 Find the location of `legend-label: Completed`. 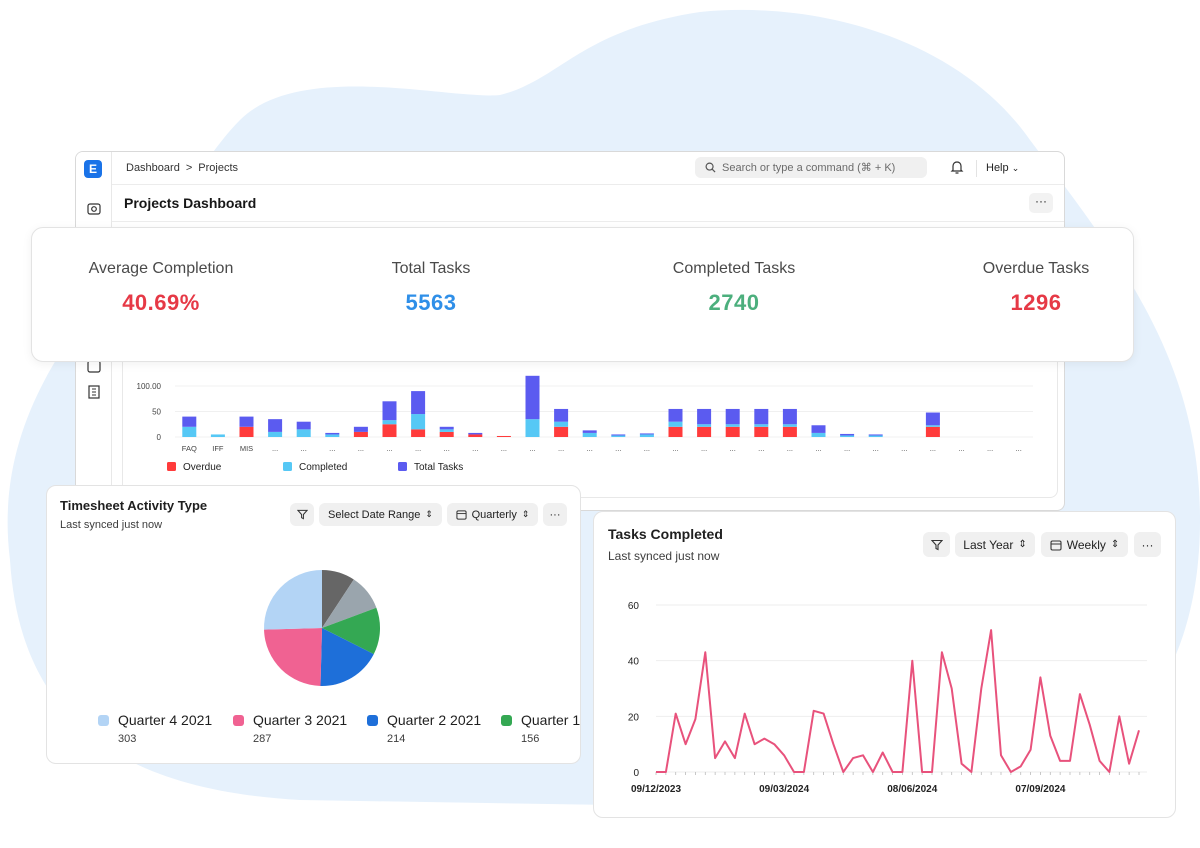

legend-label: Completed is located at coordinates (323, 467).